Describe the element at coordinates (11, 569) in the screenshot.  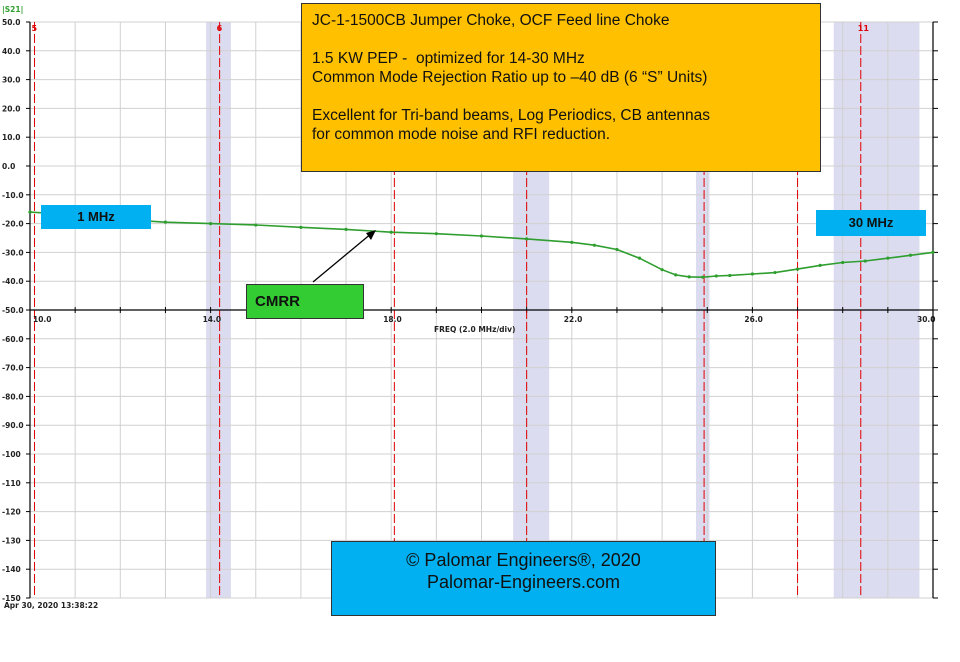
I see `y-tick-label: -140` at that location.